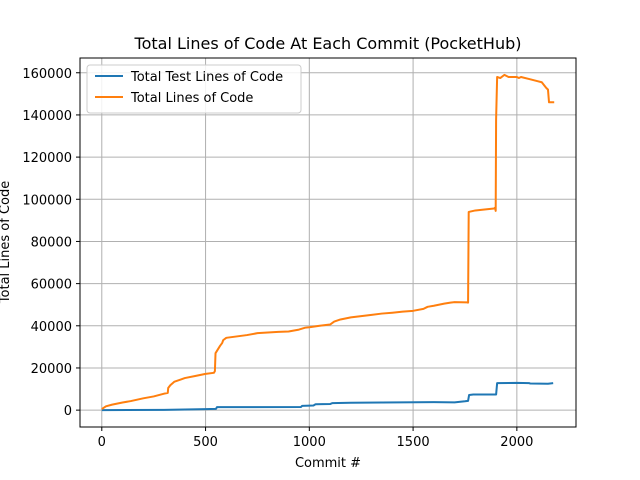 The image size is (640, 480). I want to click on y-tick-label: 80000, so click(51, 242).